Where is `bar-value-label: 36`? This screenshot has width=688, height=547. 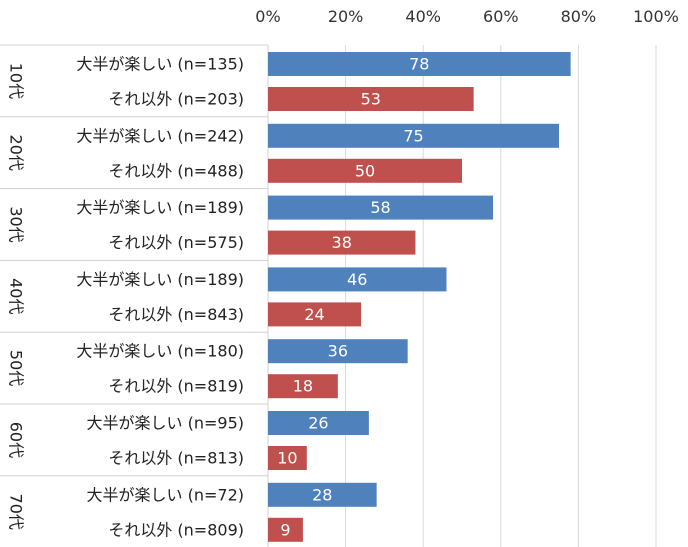
bar-value-label: 36 is located at coordinates (338, 351).